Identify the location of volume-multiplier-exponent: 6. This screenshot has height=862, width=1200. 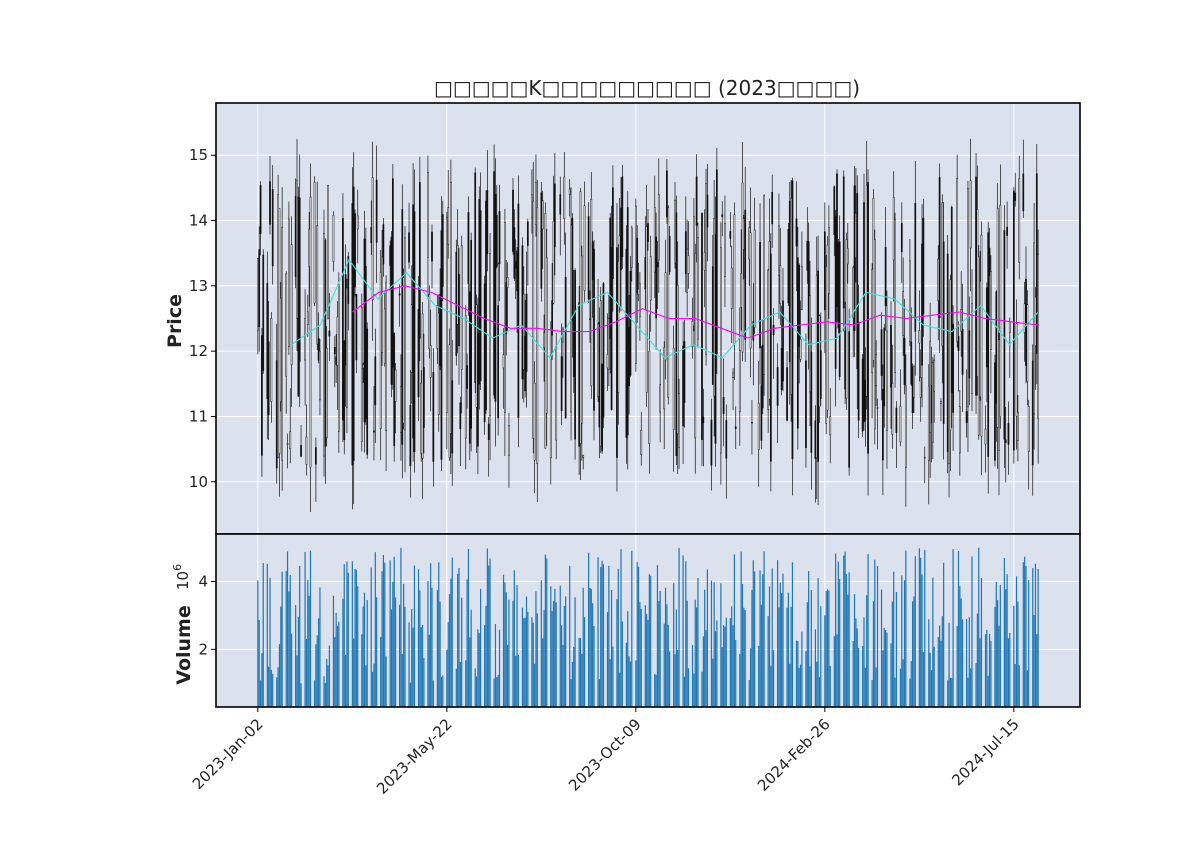
(177, 567).